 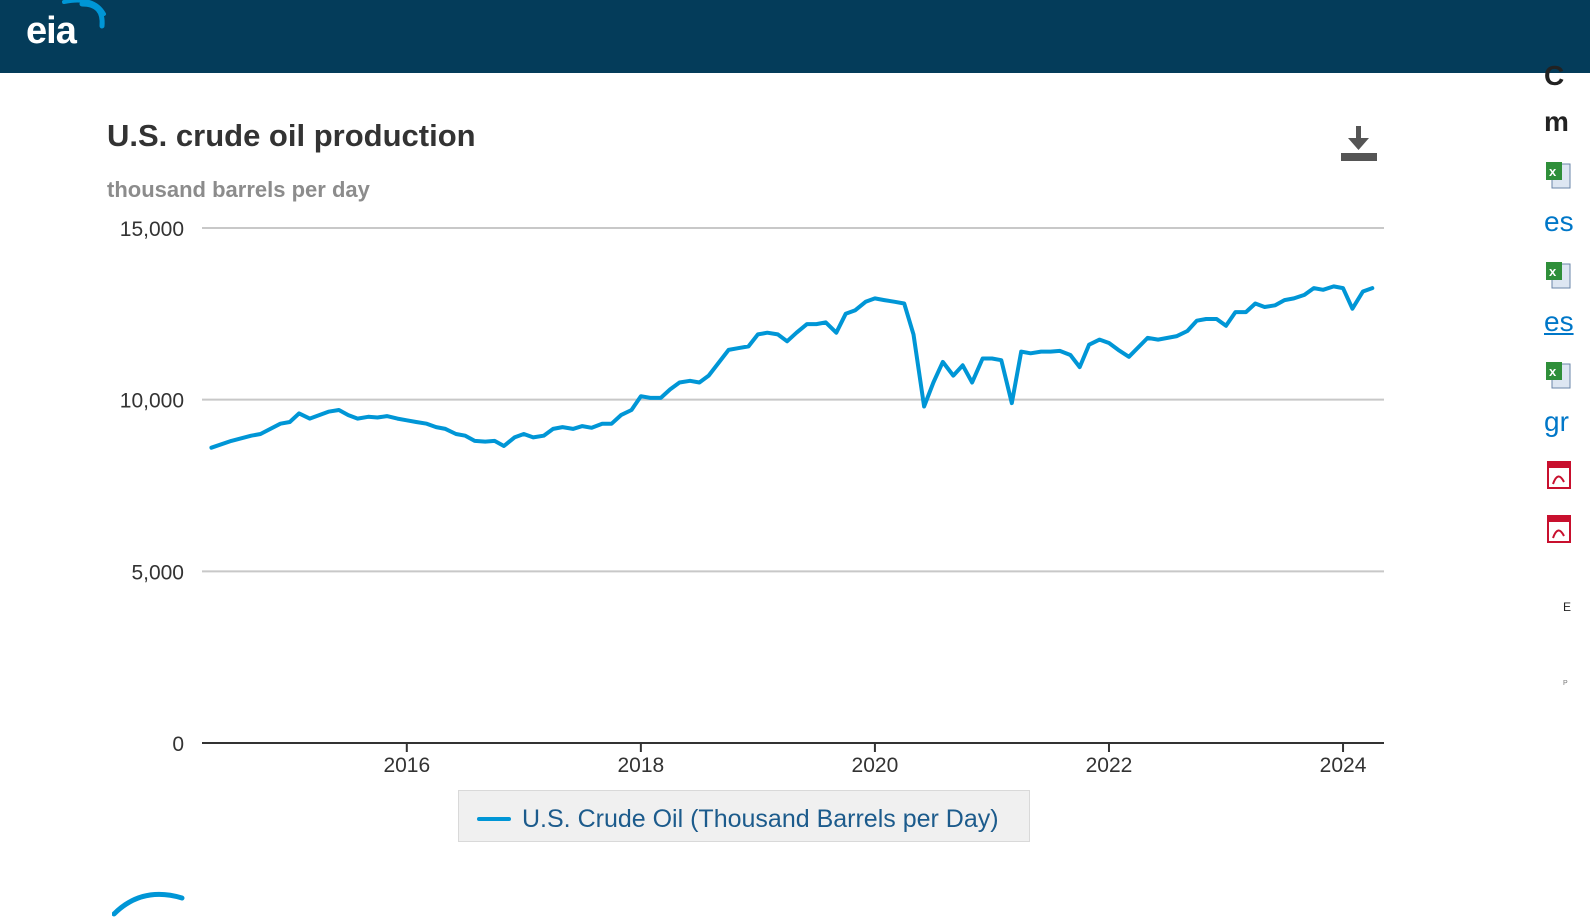 I want to click on sidebar-heading-line2: m, so click(x=1556, y=121).